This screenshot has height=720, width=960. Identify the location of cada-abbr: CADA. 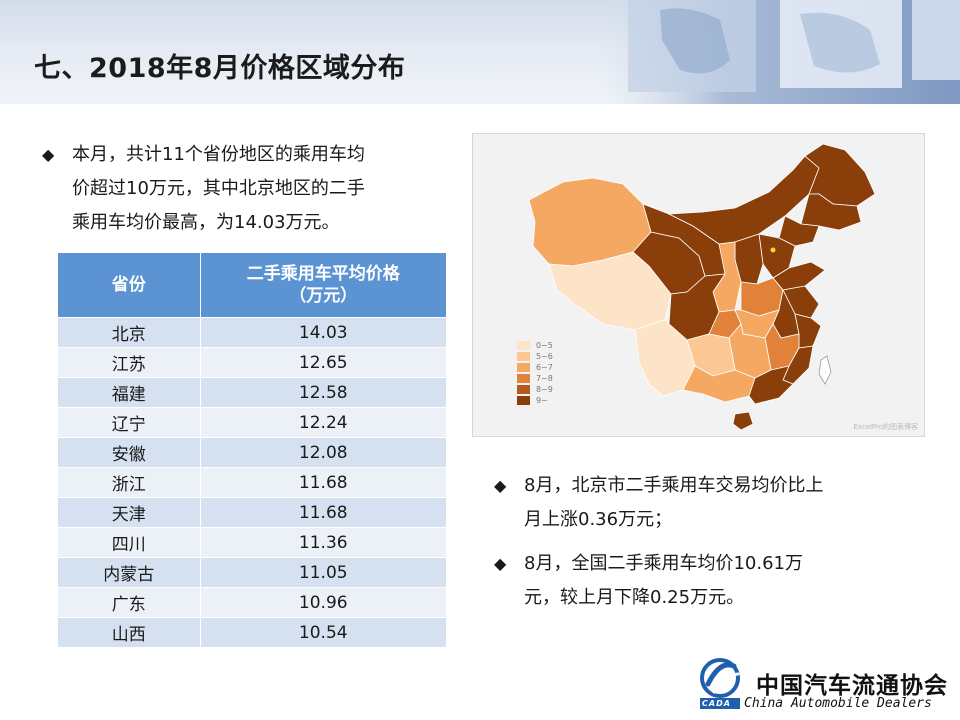
(716, 703).